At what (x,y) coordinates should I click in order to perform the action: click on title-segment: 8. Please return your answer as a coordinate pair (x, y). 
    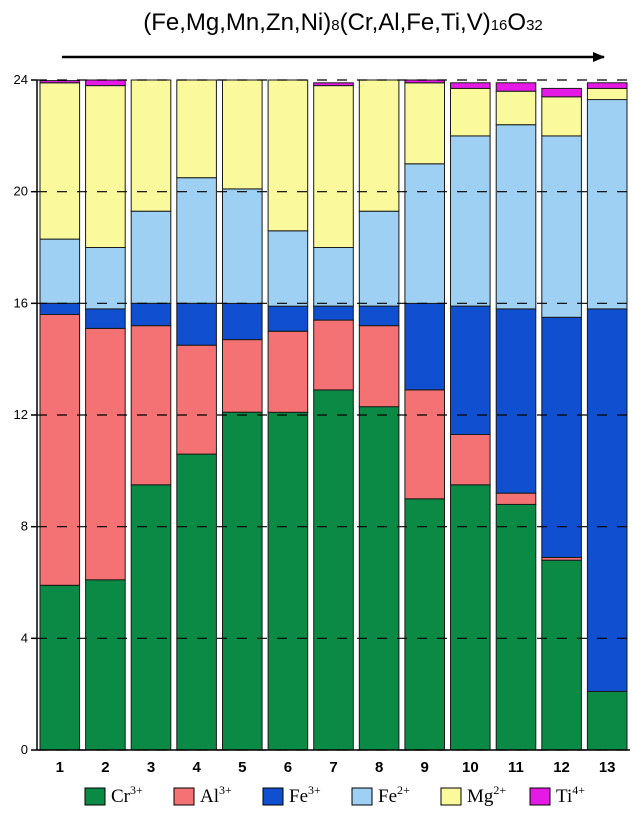
    Looking at the image, I should click on (335, 25).